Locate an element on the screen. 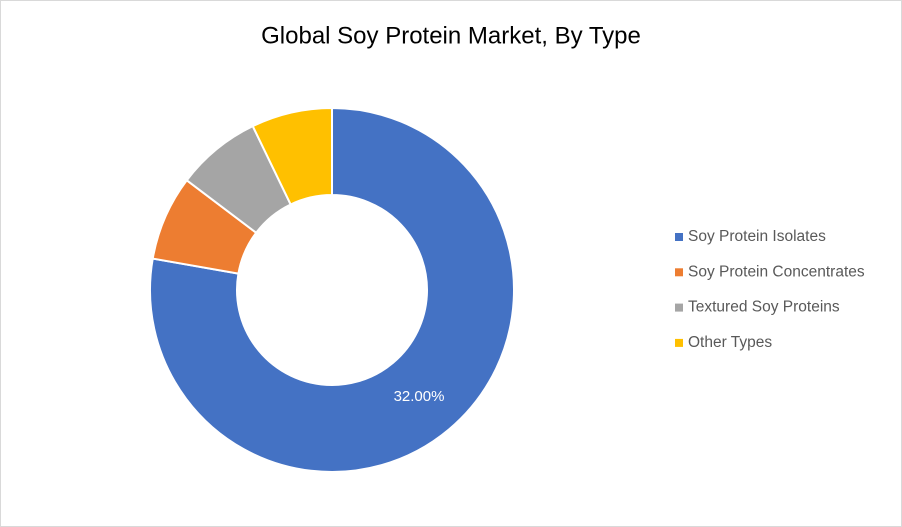  donut-slice is located at coordinates (292, 156).